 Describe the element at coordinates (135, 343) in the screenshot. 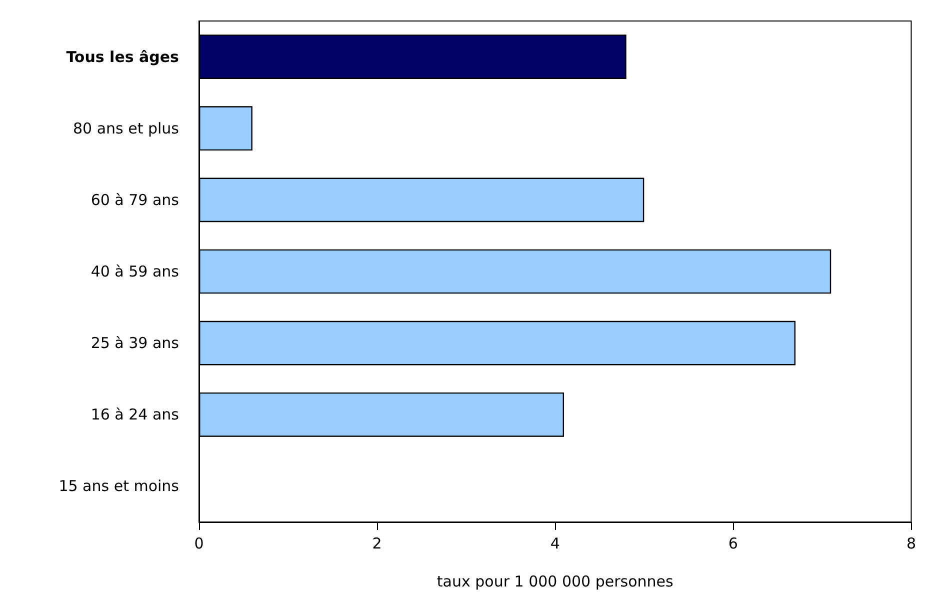

I see `y-tick-label: 25 à 39 ans` at that location.